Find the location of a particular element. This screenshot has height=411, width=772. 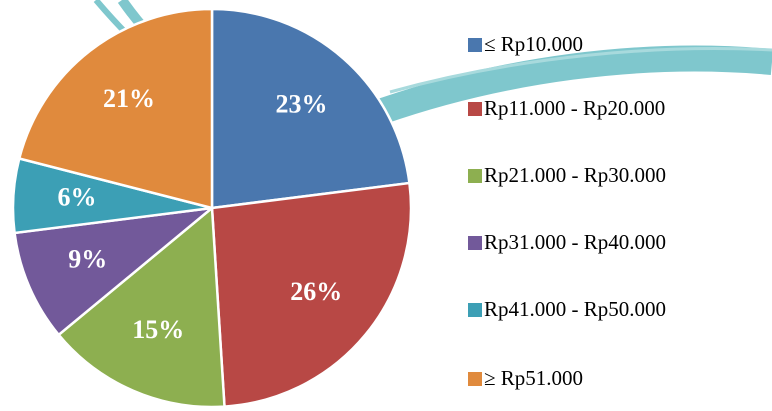

data-label: 21% is located at coordinates (129, 98).